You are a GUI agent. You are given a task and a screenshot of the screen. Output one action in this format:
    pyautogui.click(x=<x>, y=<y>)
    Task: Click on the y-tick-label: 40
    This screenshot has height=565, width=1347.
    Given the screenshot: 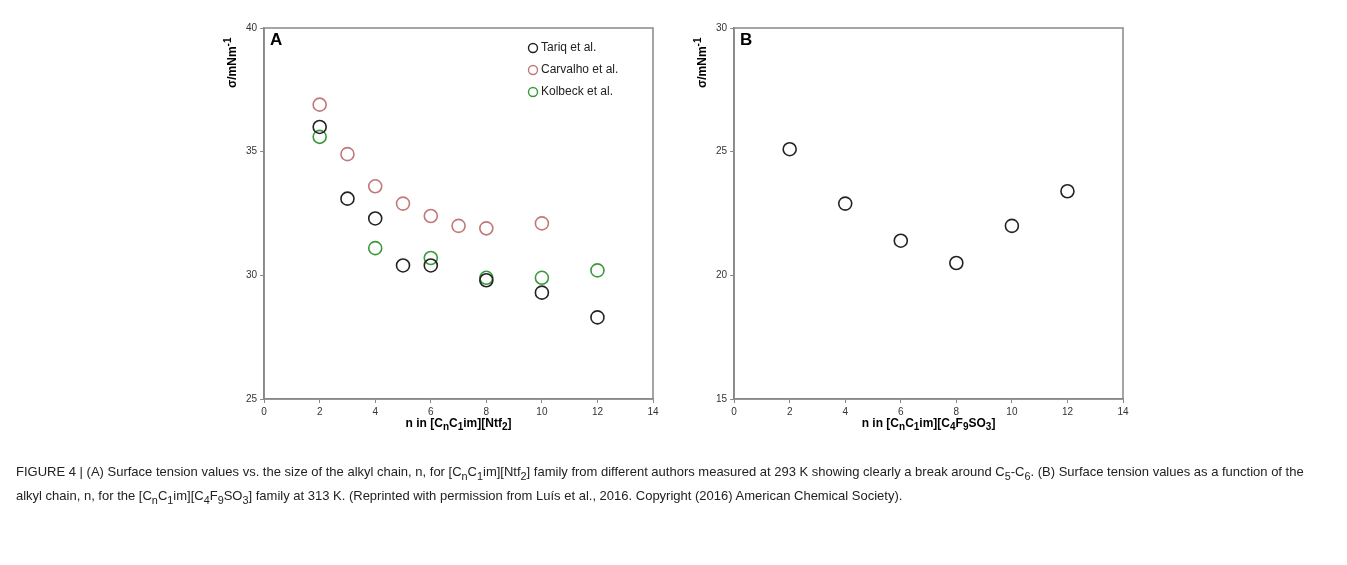 What is the action you would take?
    pyautogui.click(x=252, y=27)
    